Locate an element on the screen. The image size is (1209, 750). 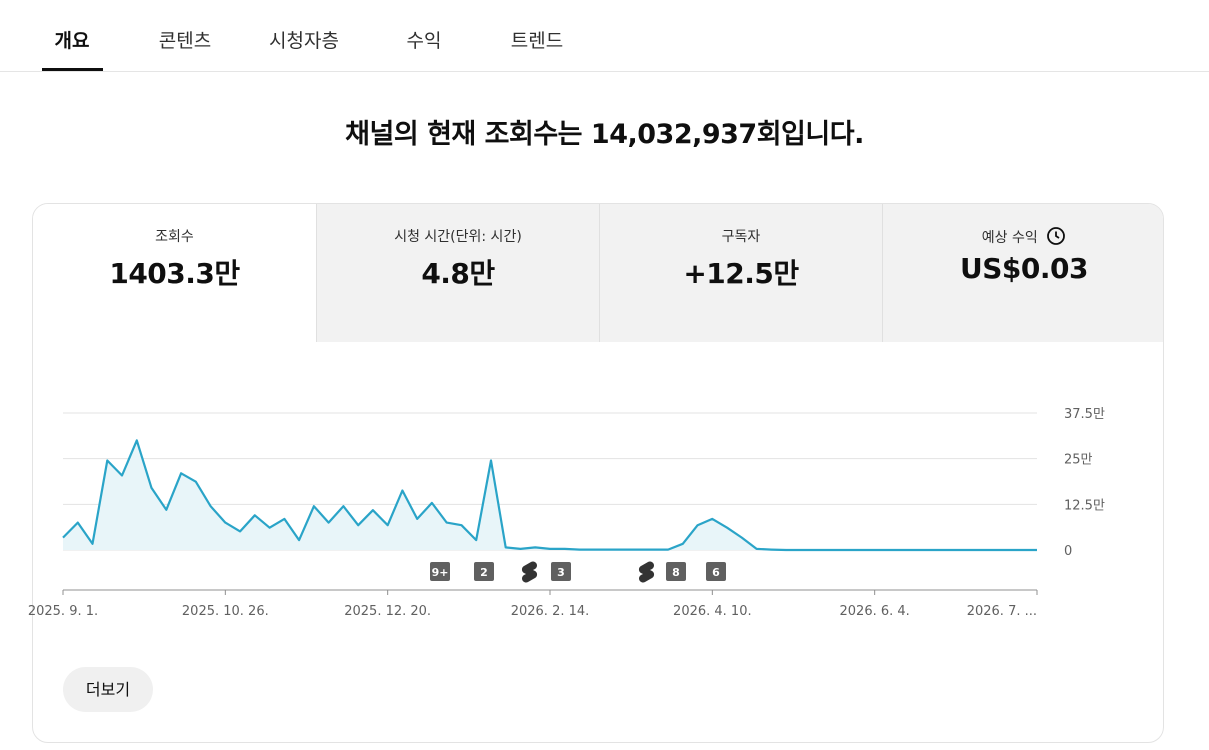
marker-label: 2 is located at coordinates (484, 572).